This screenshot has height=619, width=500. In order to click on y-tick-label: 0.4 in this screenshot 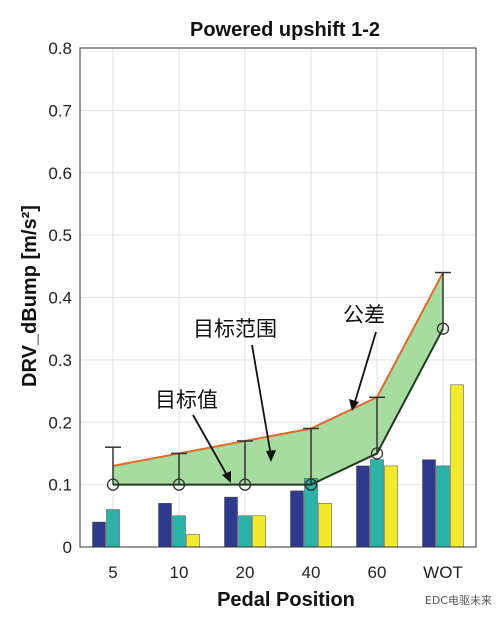, I will do `click(60, 298)`.